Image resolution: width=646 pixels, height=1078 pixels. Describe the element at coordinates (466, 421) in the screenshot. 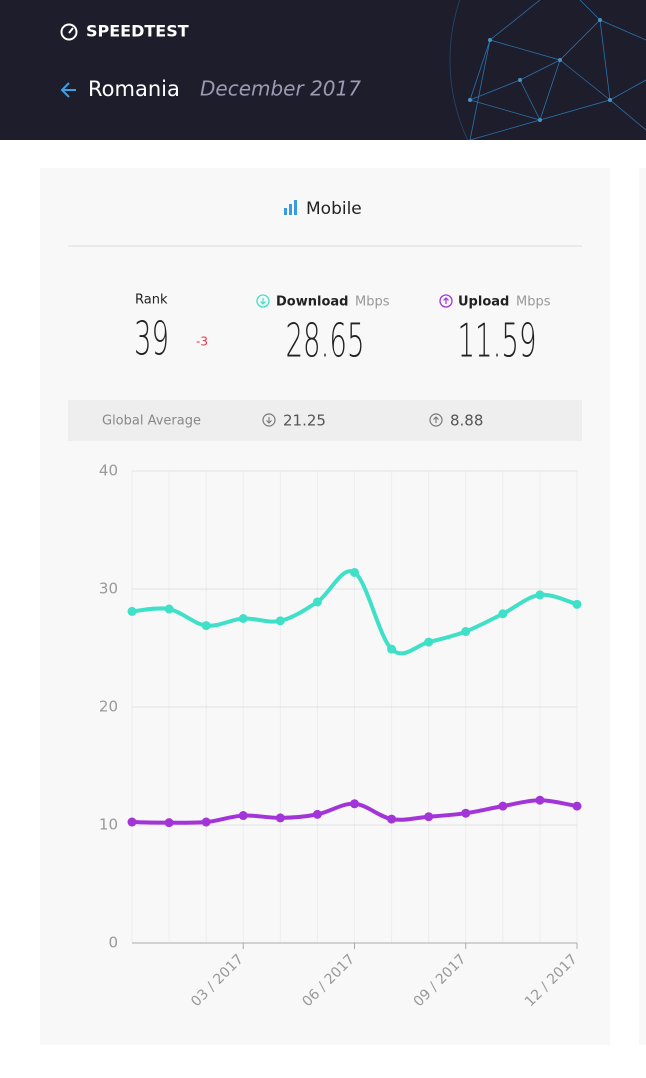

I see `global-upload: 8.88` at that location.